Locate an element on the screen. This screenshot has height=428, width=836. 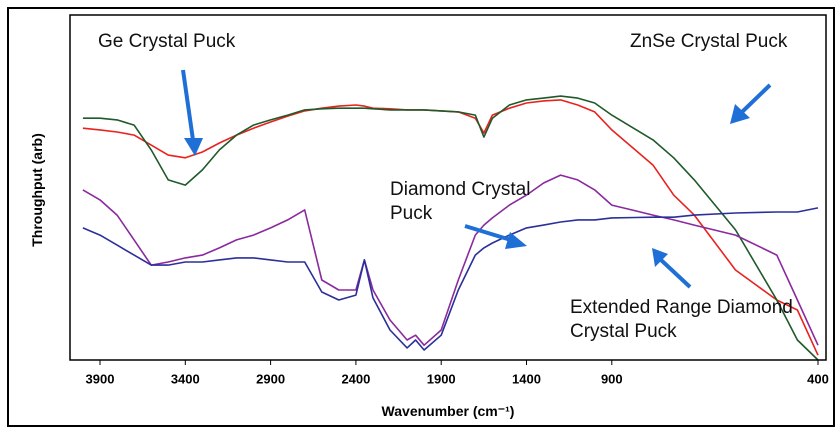
x-axis-title: Wavenumber (cm⁻¹) is located at coordinates (448, 411).